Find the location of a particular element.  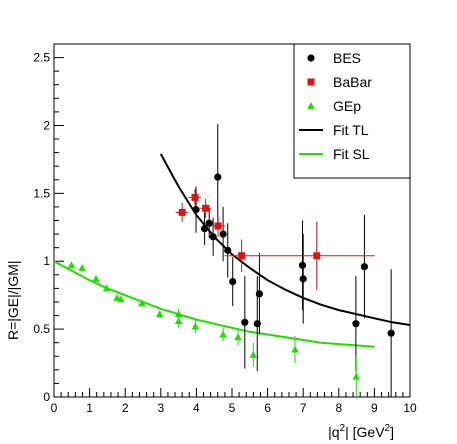

x-tick-label: 1 is located at coordinates (89, 408).